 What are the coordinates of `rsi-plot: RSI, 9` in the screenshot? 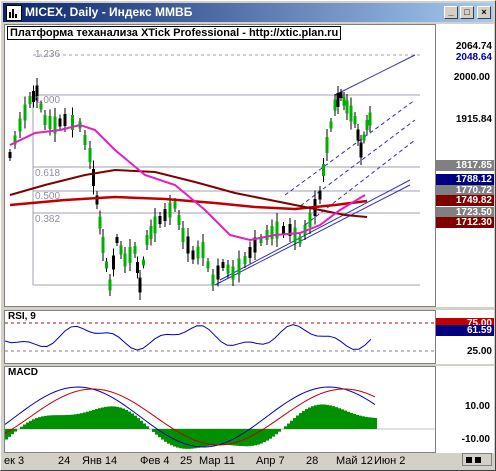 It's located at (220, 337).